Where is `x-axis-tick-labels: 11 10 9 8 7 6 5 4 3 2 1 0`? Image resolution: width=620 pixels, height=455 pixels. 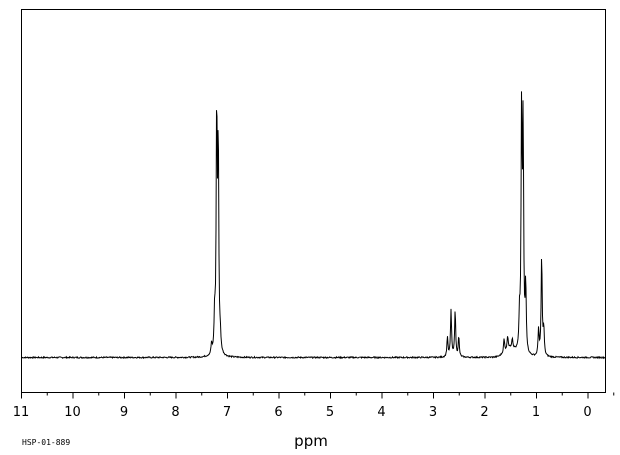 x-axis-tick-labels: 11 10 9 8 7 6 5 4 3 2 1 0 is located at coordinates (302, 412).